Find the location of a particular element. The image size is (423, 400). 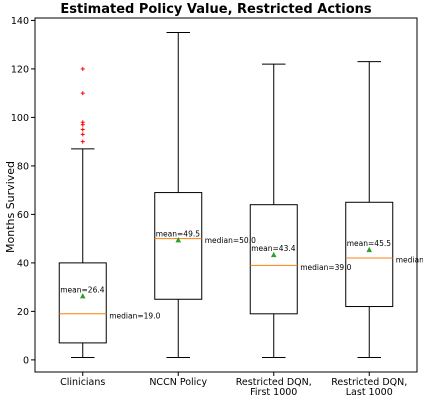

median-annotation: median=50.0 is located at coordinates (230, 240).